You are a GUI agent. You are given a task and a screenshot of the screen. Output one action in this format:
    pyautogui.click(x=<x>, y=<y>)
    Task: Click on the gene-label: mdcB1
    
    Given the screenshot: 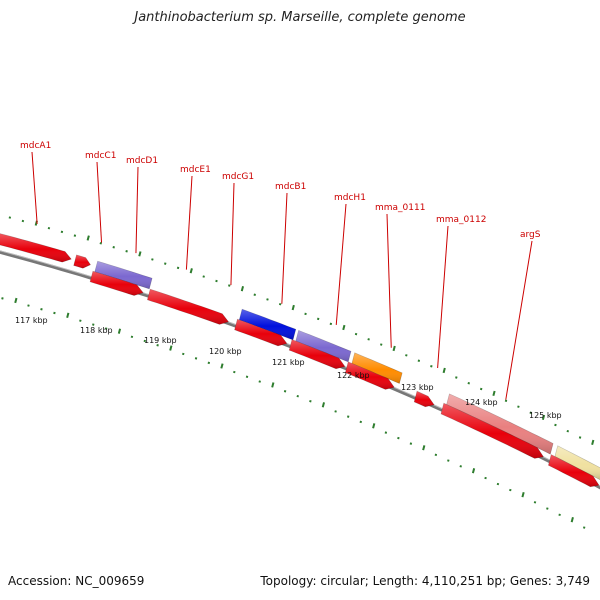 What is the action you would take?
    pyautogui.click(x=290, y=187)
    